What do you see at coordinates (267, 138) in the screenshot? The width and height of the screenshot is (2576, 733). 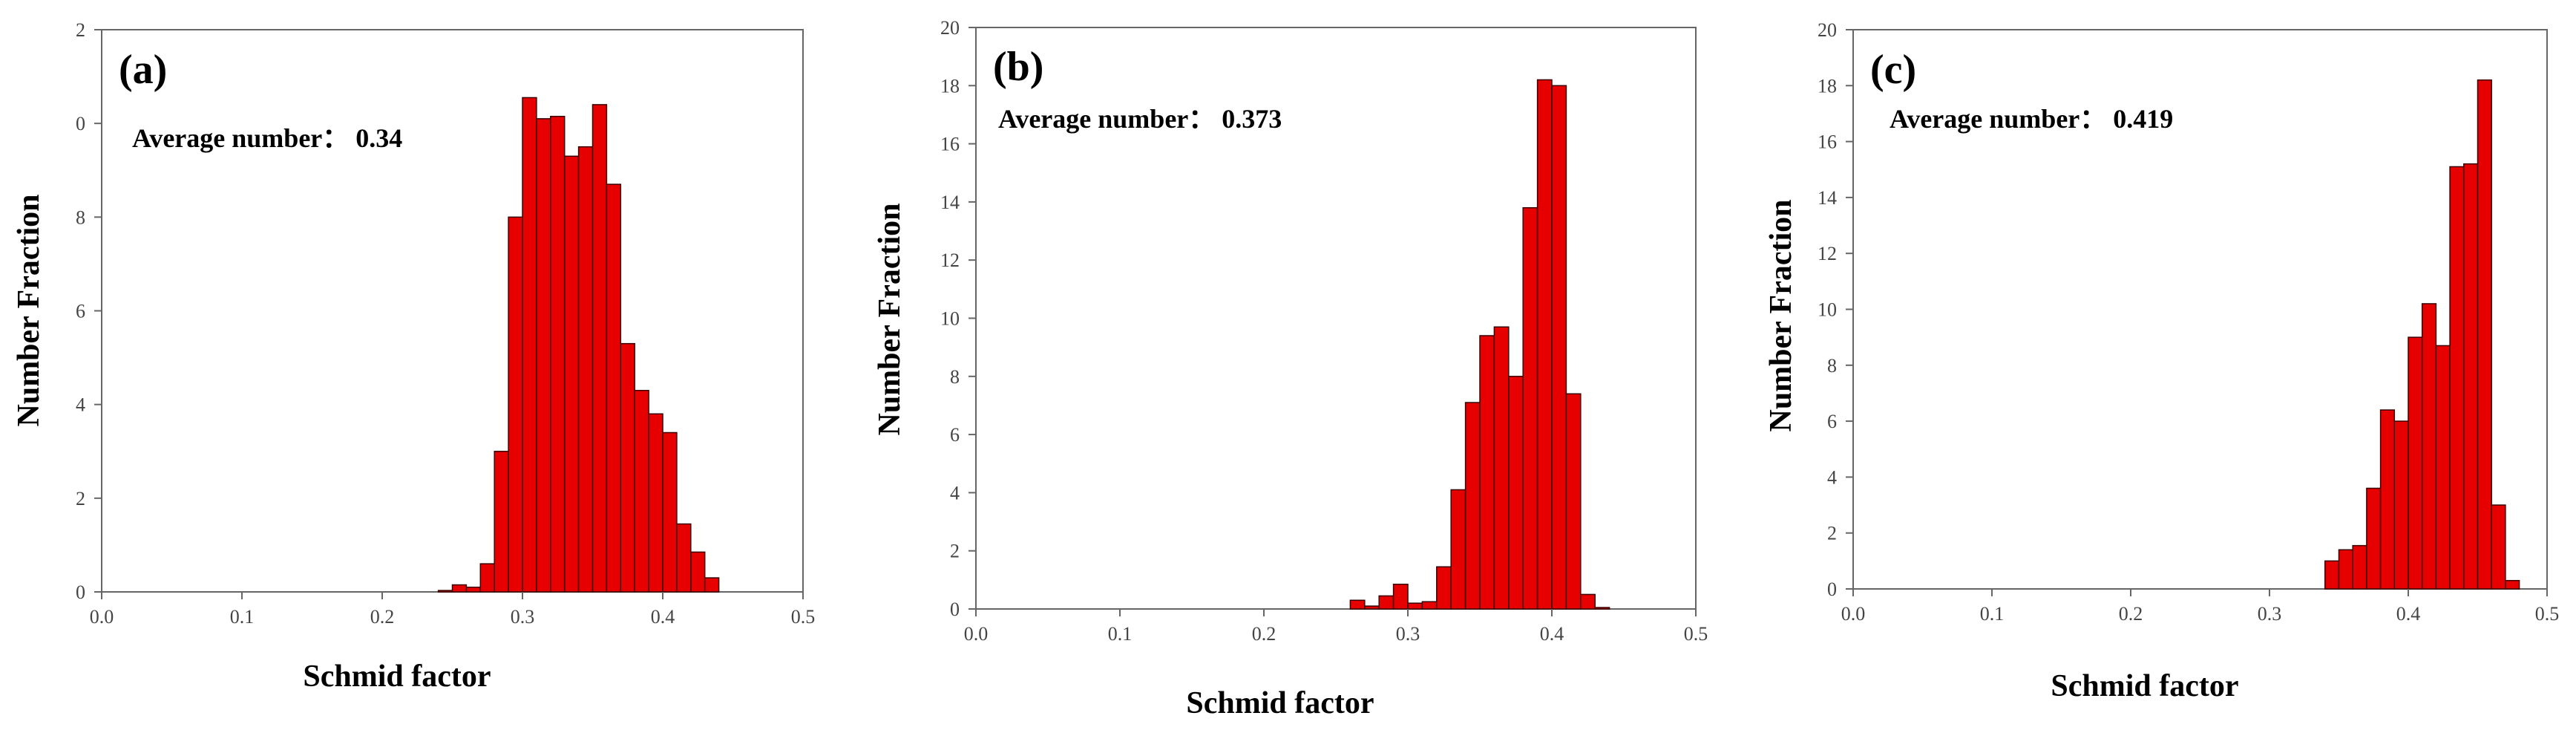 I see `average-annotation: Average number： 0.34` at bounding box center [267, 138].